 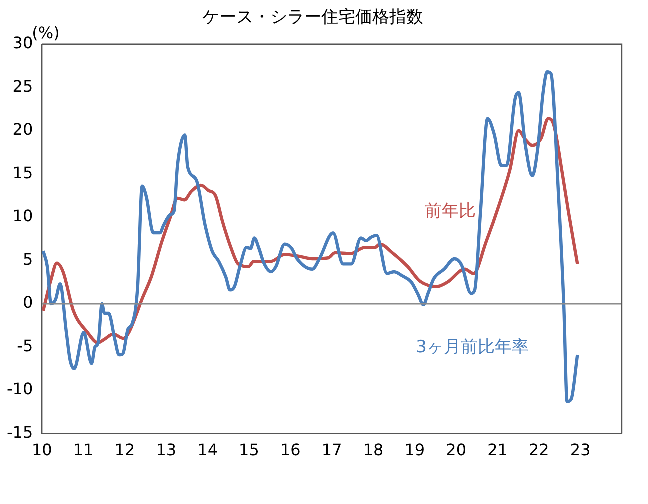 I want to click on x-tick-label: 14, so click(x=208, y=450).